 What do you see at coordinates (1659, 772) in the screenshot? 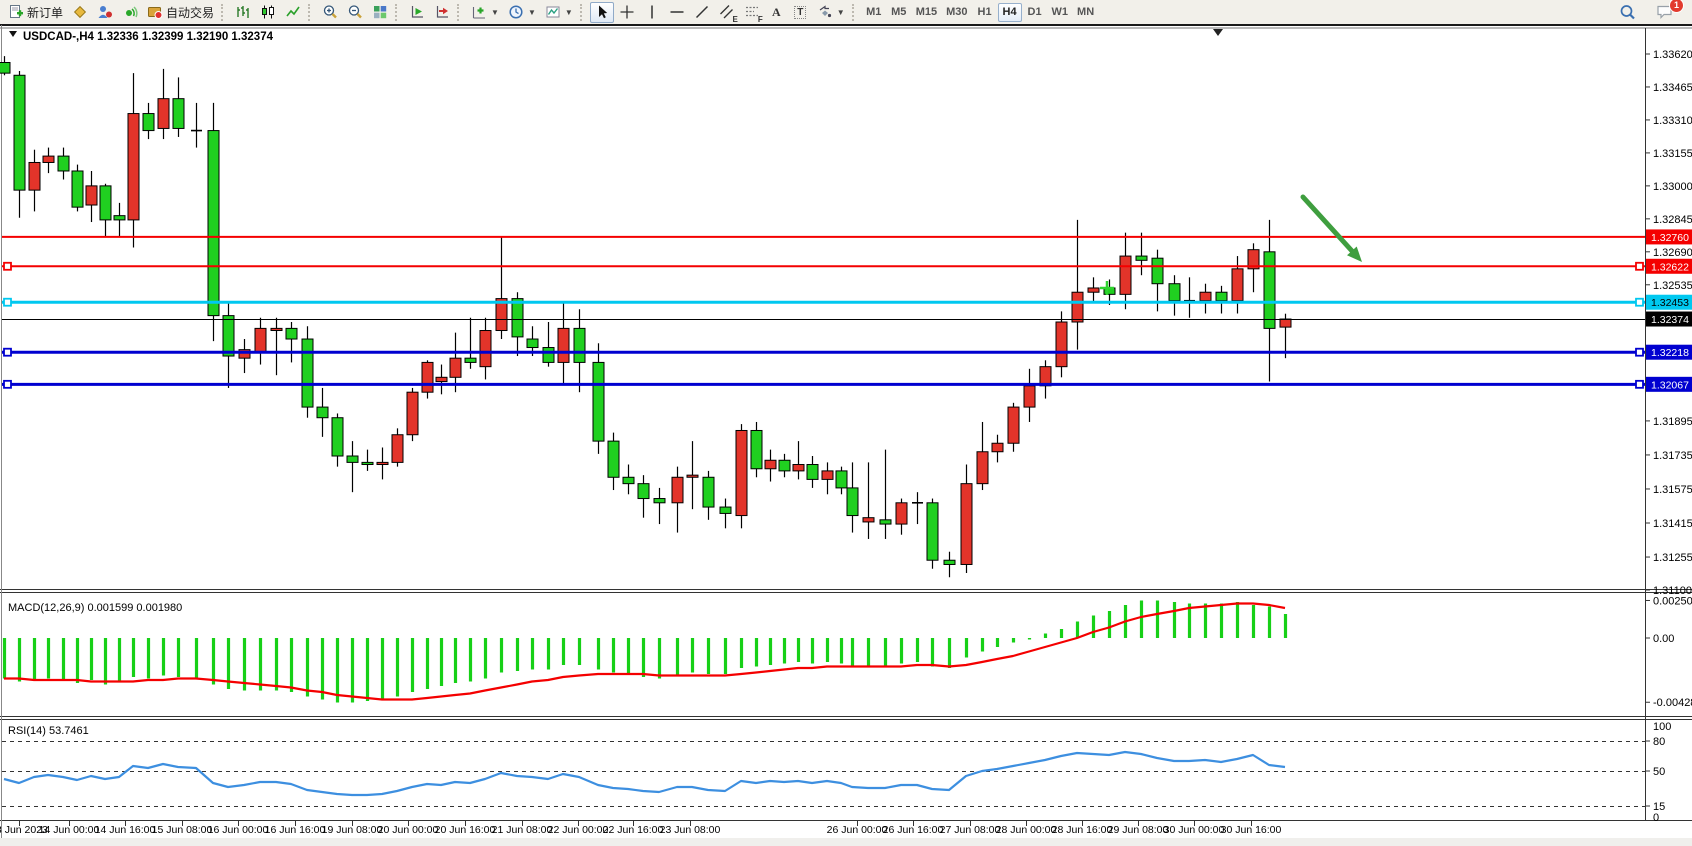
I see `svg-text: 50` at bounding box center [1659, 772].